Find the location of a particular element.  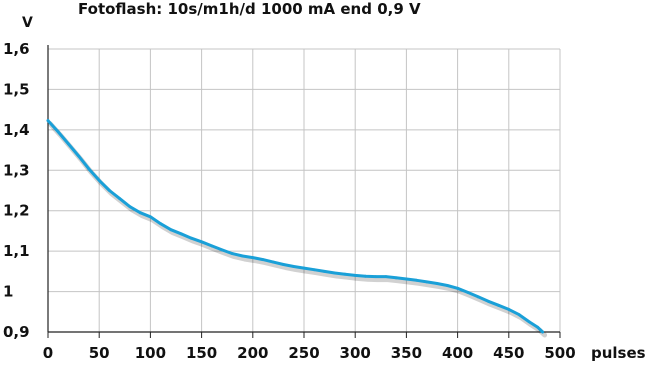

x-tick-label: 200 is located at coordinates (252, 353).